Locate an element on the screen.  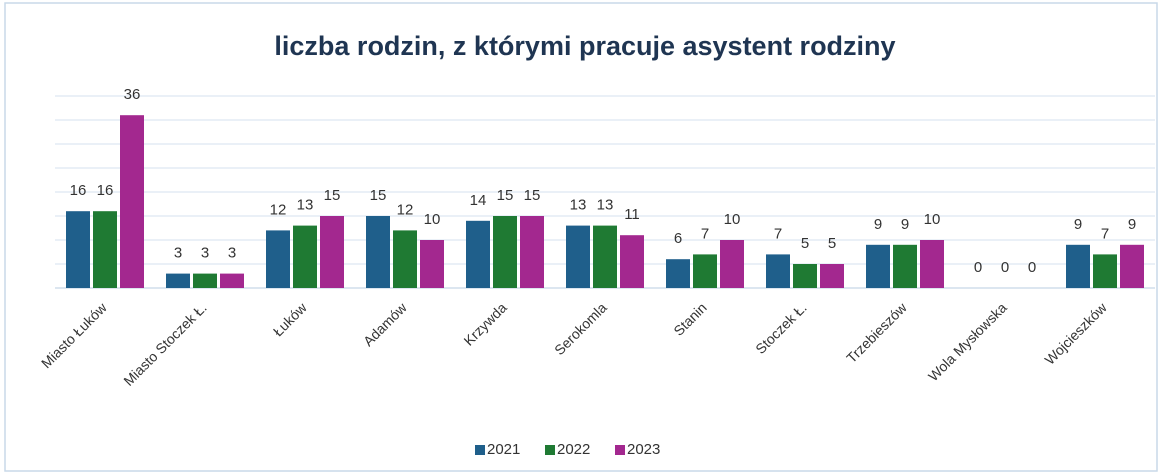
value-label: 14 is located at coordinates (478, 200).